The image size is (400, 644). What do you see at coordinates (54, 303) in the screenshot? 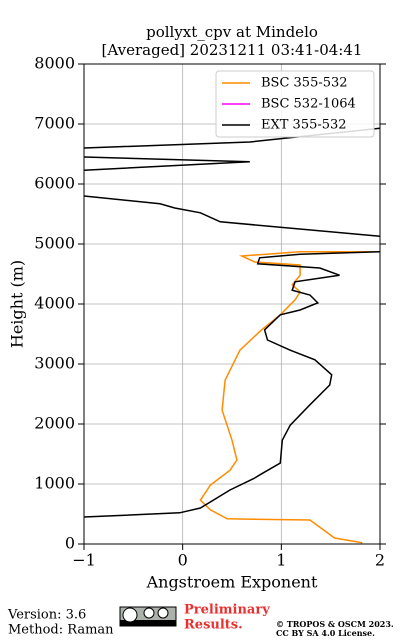
I see `y-tick-label: 4000` at bounding box center [54, 303].